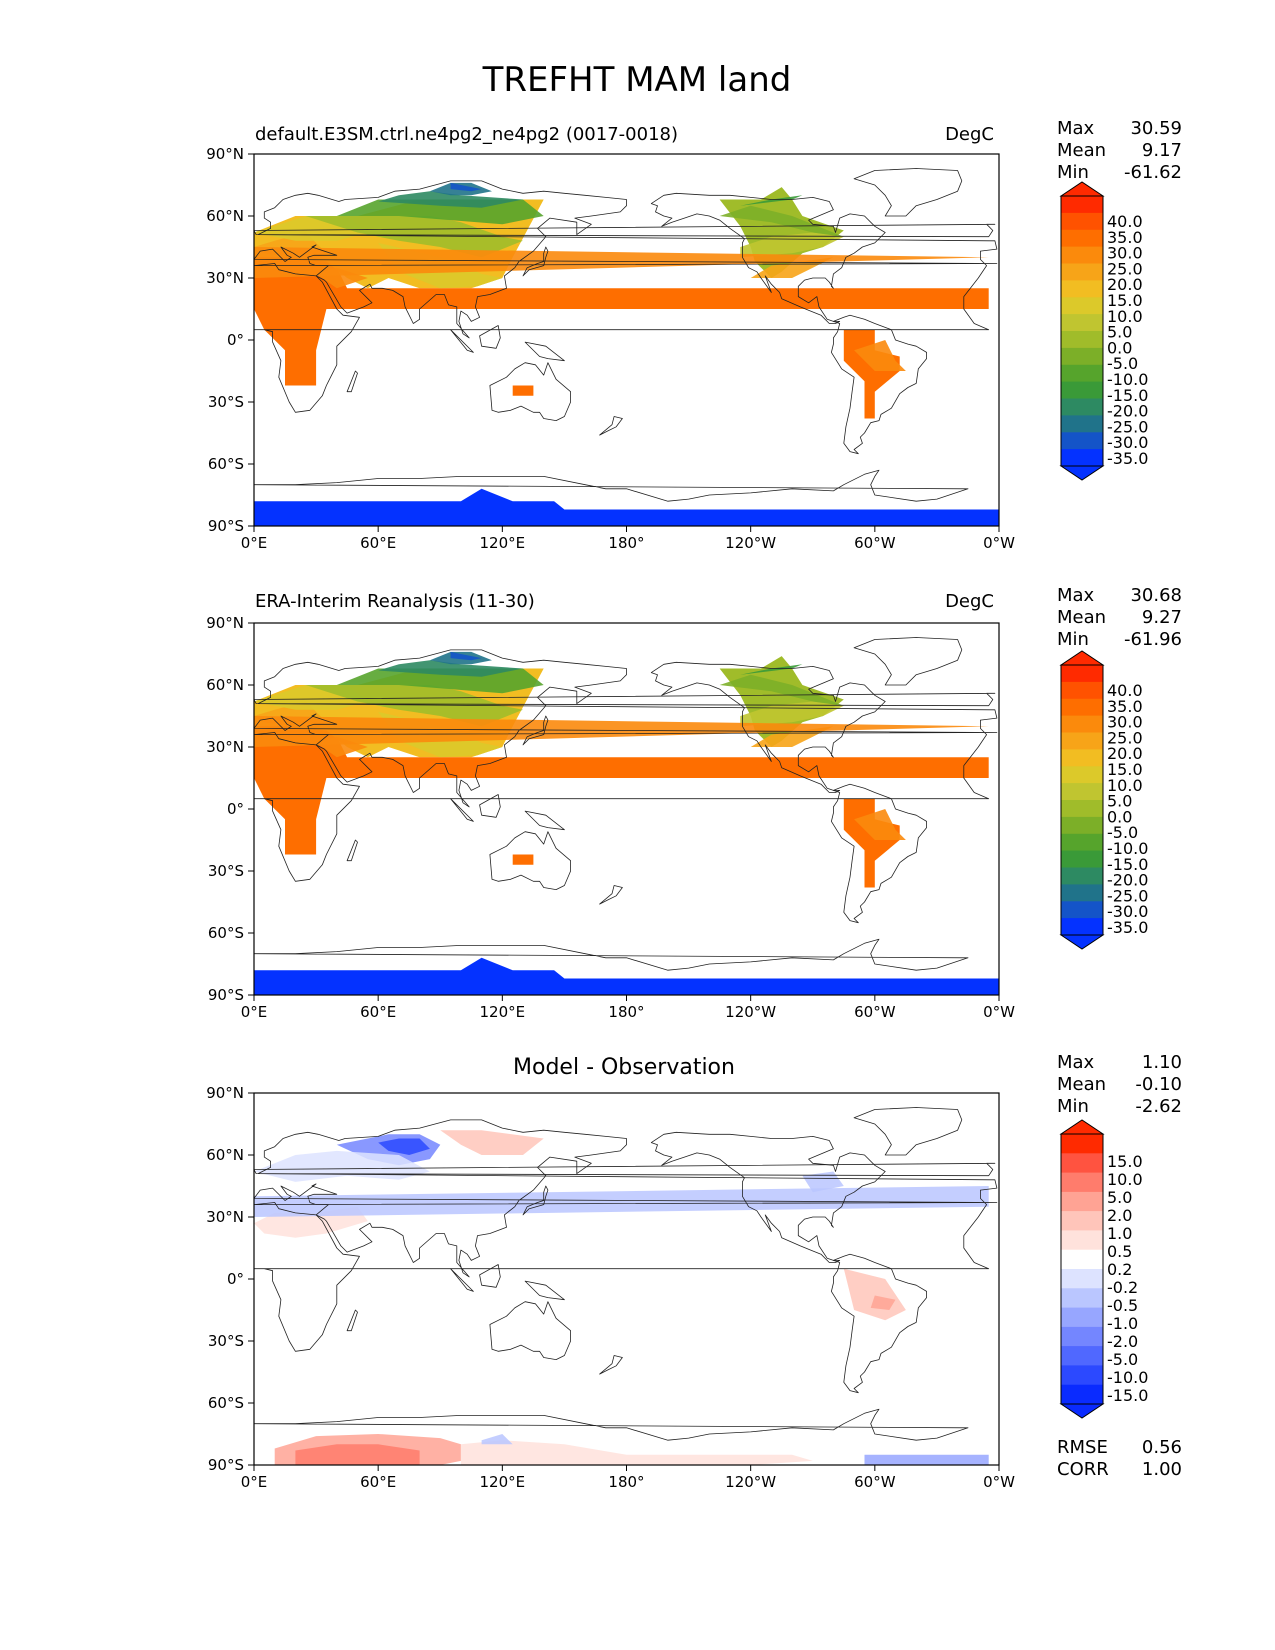  I want to click on lat-tick-label: 0°, so click(235, 809).